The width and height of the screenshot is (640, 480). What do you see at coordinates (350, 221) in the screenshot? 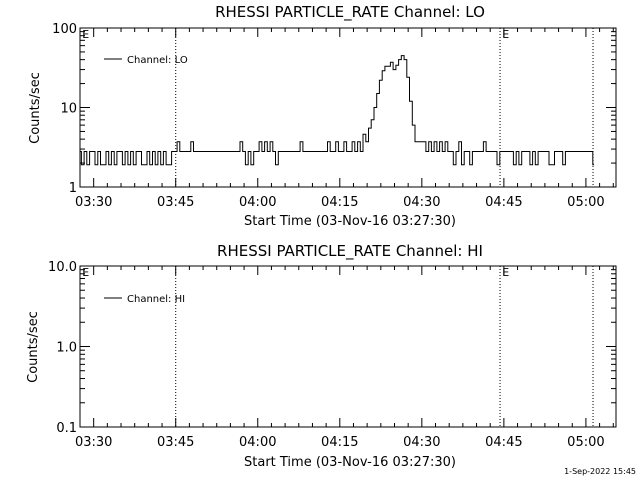
I see `lo-x-axis-label: Start Time (03-Nov-16 03:27:30)` at bounding box center [350, 221].